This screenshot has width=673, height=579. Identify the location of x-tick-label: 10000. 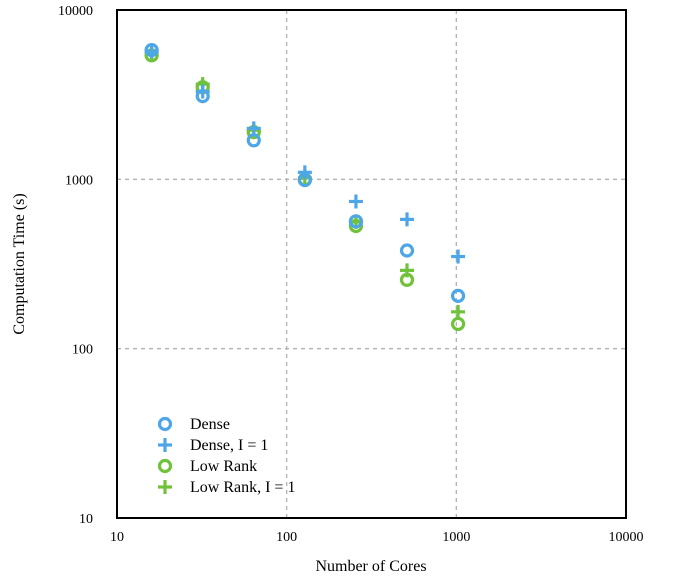
(626, 537).